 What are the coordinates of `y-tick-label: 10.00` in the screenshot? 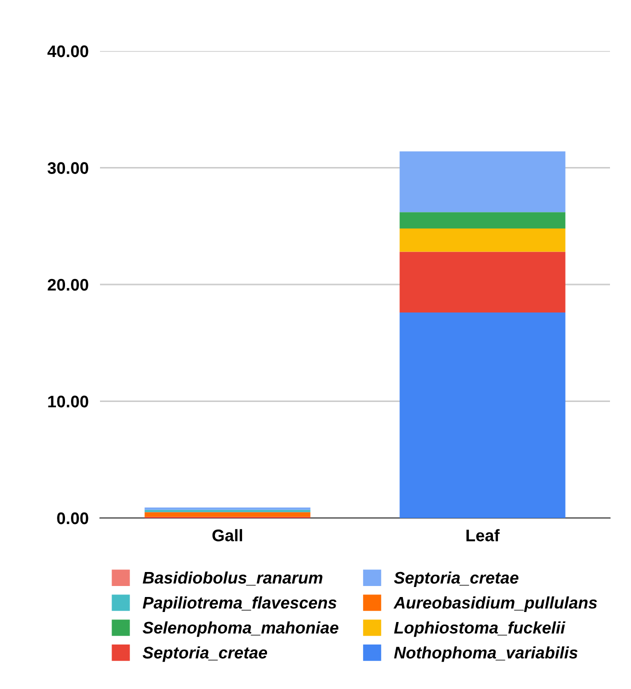 It's located at (68, 402).